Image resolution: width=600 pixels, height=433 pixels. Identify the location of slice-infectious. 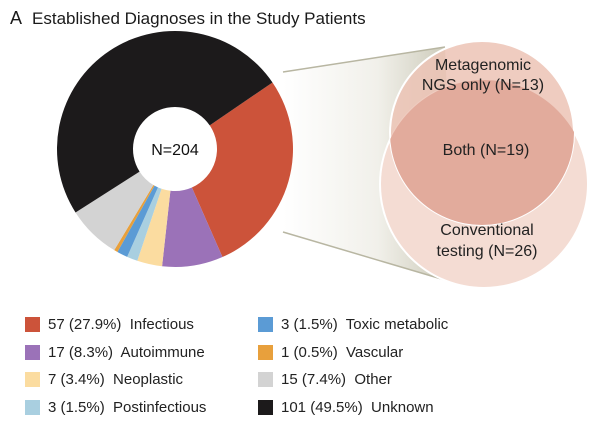
(242, 170).